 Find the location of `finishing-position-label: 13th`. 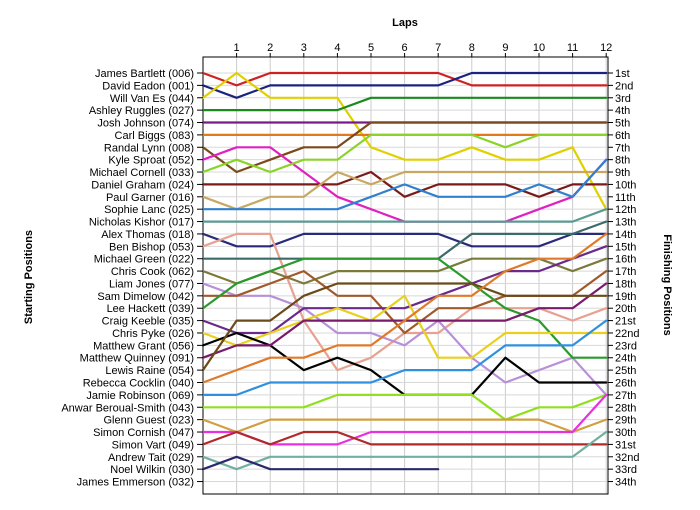

finishing-position-label: 13th is located at coordinates (625, 223).